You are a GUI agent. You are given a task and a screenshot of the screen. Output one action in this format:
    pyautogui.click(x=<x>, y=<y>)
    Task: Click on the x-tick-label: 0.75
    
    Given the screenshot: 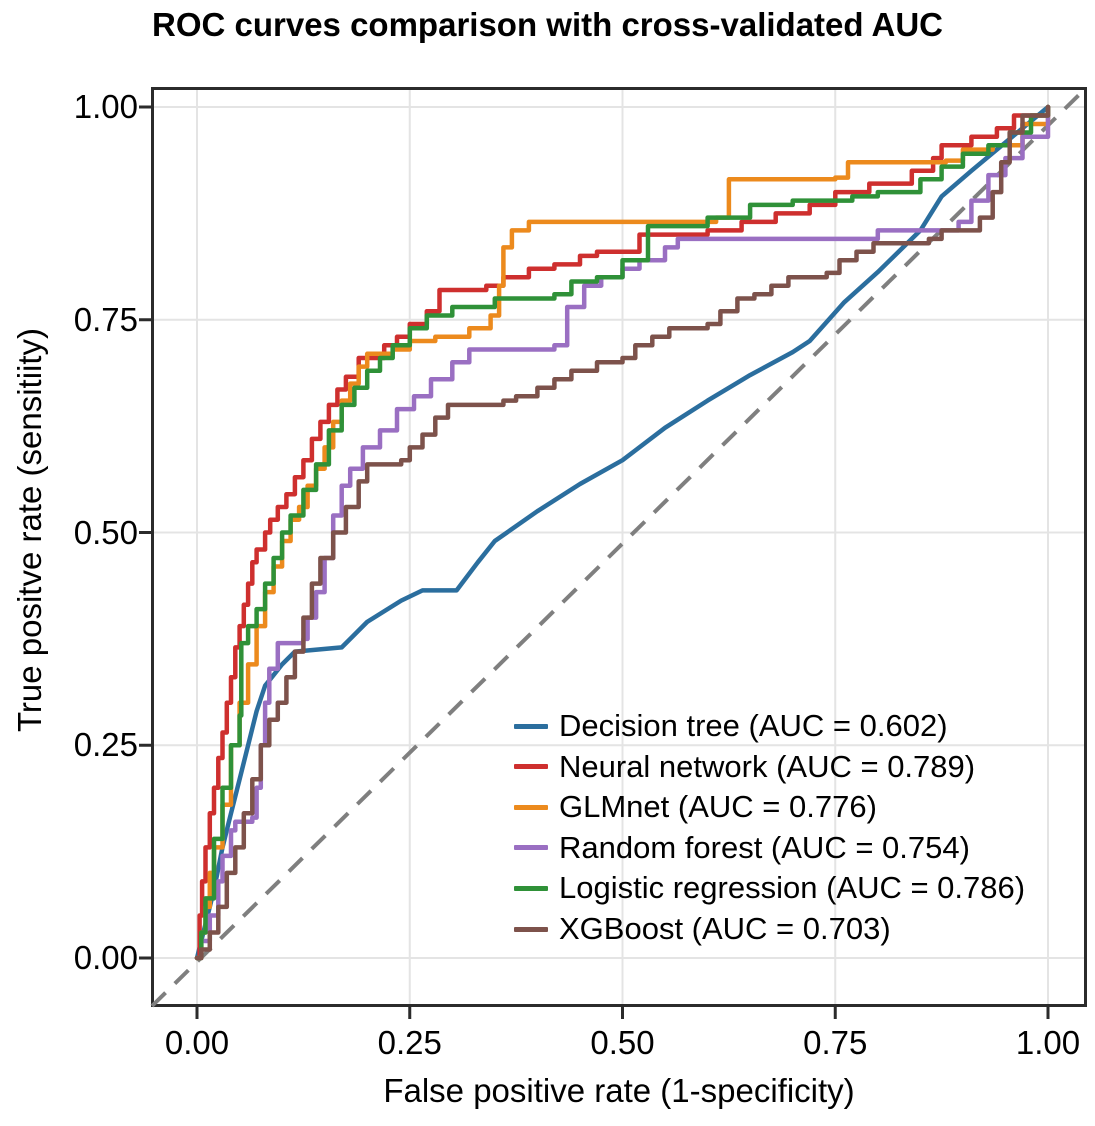 What is the action you would take?
    pyautogui.click(x=835, y=1042)
    